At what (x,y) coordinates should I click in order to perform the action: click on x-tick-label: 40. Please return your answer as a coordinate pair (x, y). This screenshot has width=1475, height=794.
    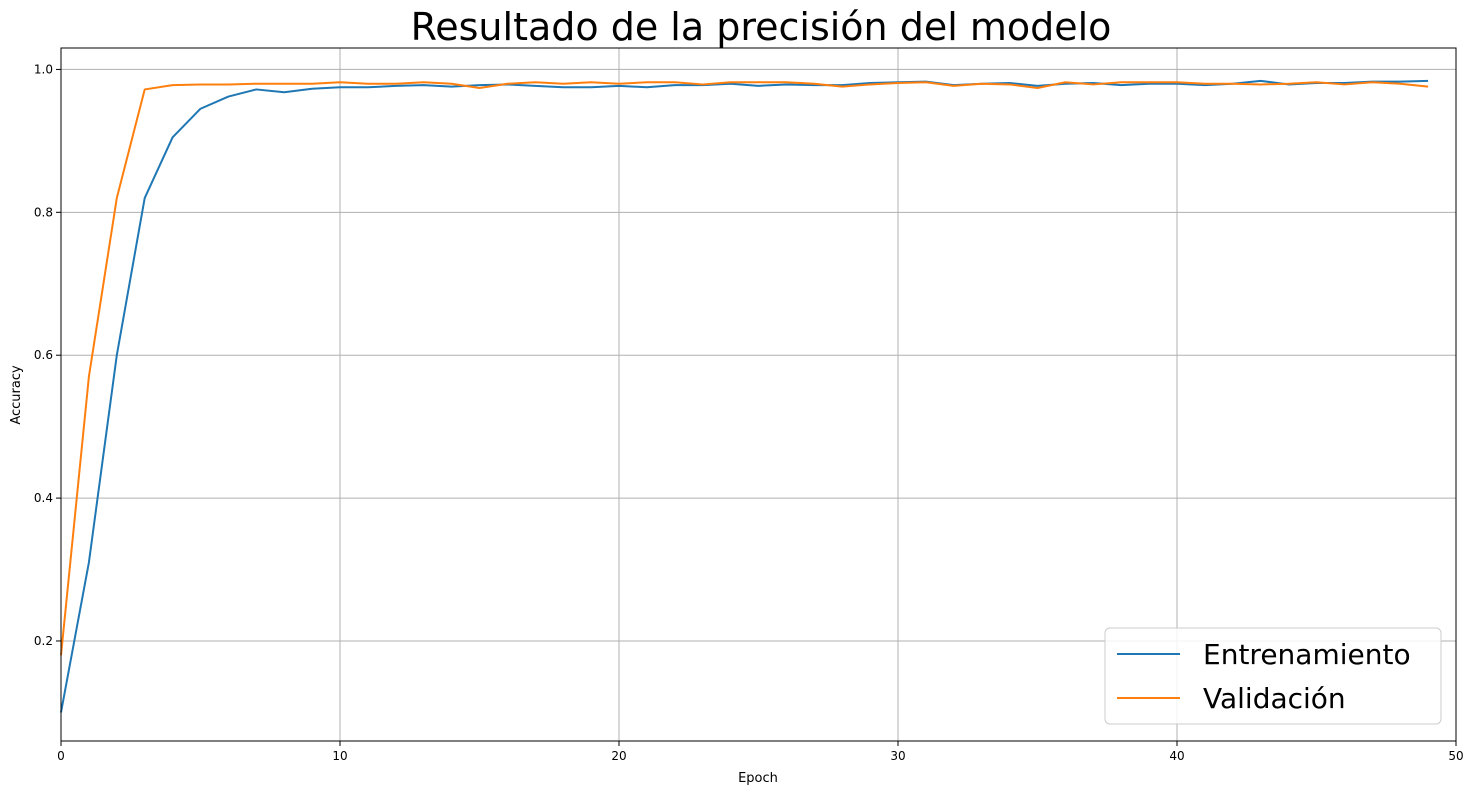
    Looking at the image, I should click on (1176, 756).